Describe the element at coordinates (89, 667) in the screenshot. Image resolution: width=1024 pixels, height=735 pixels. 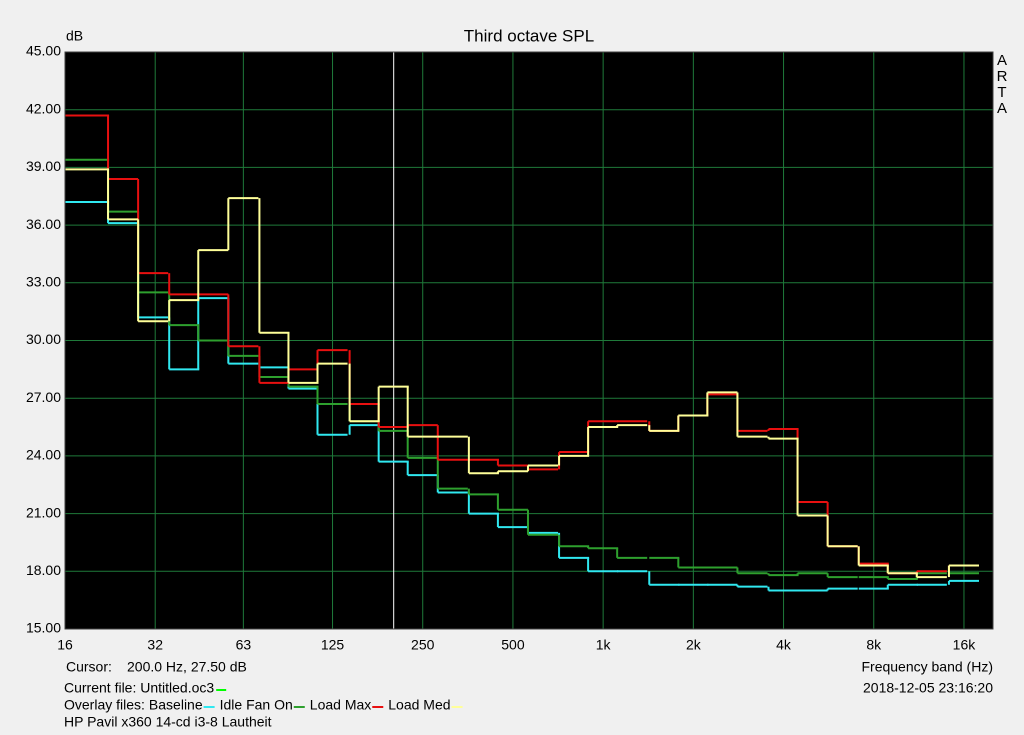
I see `cursor-label: Cursor:` at that location.